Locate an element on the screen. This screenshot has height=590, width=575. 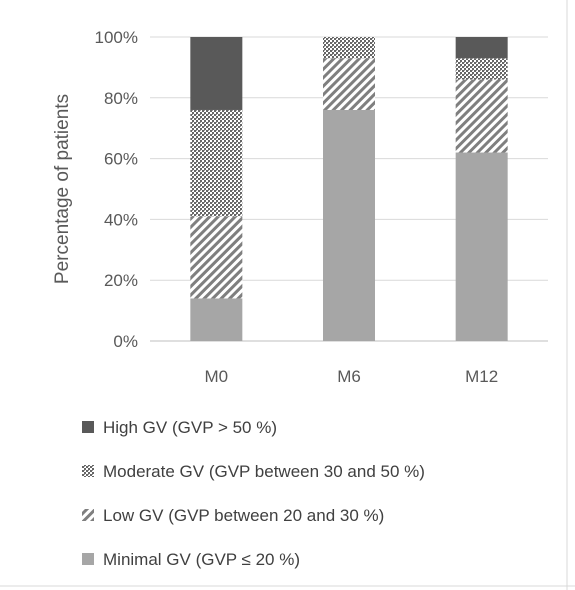
x-tick-labels: M0 M6 M12 is located at coordinates (352, 376).